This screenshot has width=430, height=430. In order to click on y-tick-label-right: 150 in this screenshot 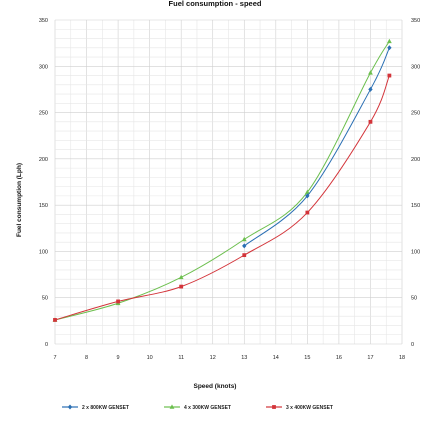, I will do `click(415, 206)`.